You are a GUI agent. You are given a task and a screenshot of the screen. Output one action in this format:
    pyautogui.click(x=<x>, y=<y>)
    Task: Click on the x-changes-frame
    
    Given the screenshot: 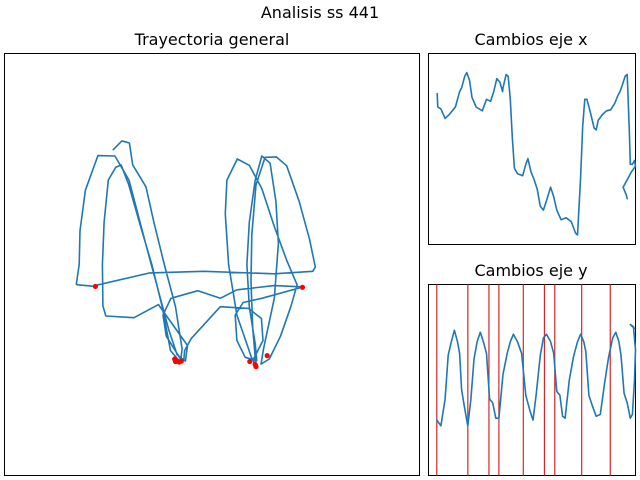 What is the action you would take?
    pyautogui.click(x=532, y=149)
    